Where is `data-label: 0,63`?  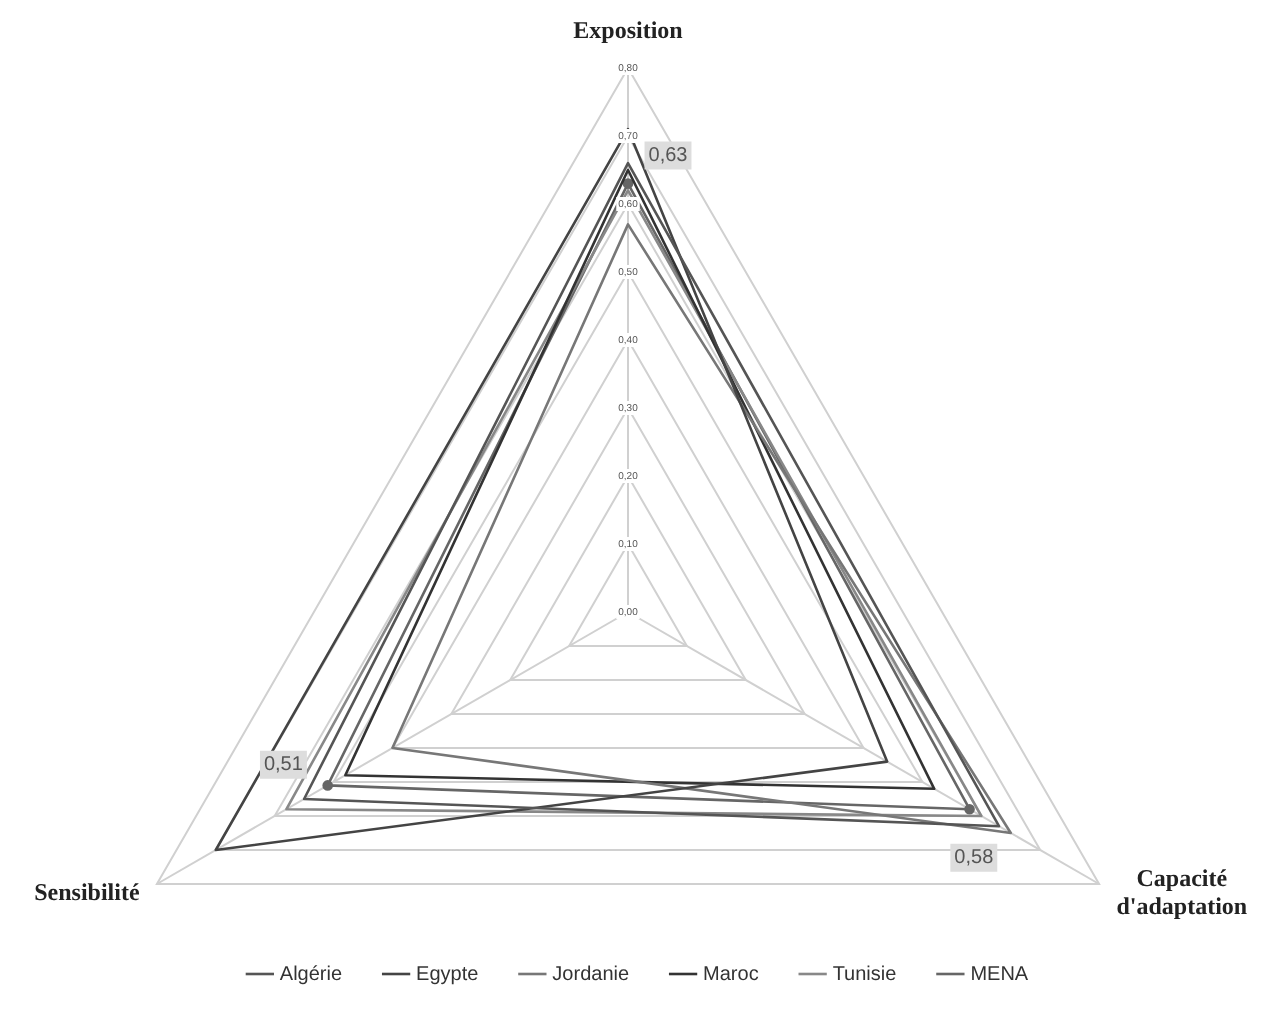
data-label: 0,63 is located at coordinates (668, 156).